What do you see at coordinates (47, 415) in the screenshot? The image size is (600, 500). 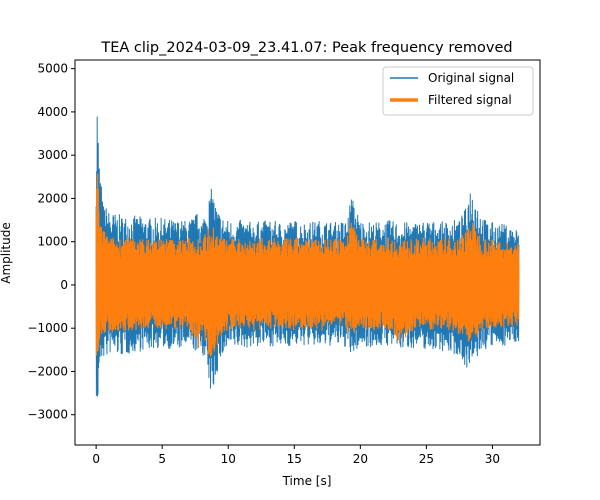 I see `y-tick-label: −3000` at bounding box center [47, 415].